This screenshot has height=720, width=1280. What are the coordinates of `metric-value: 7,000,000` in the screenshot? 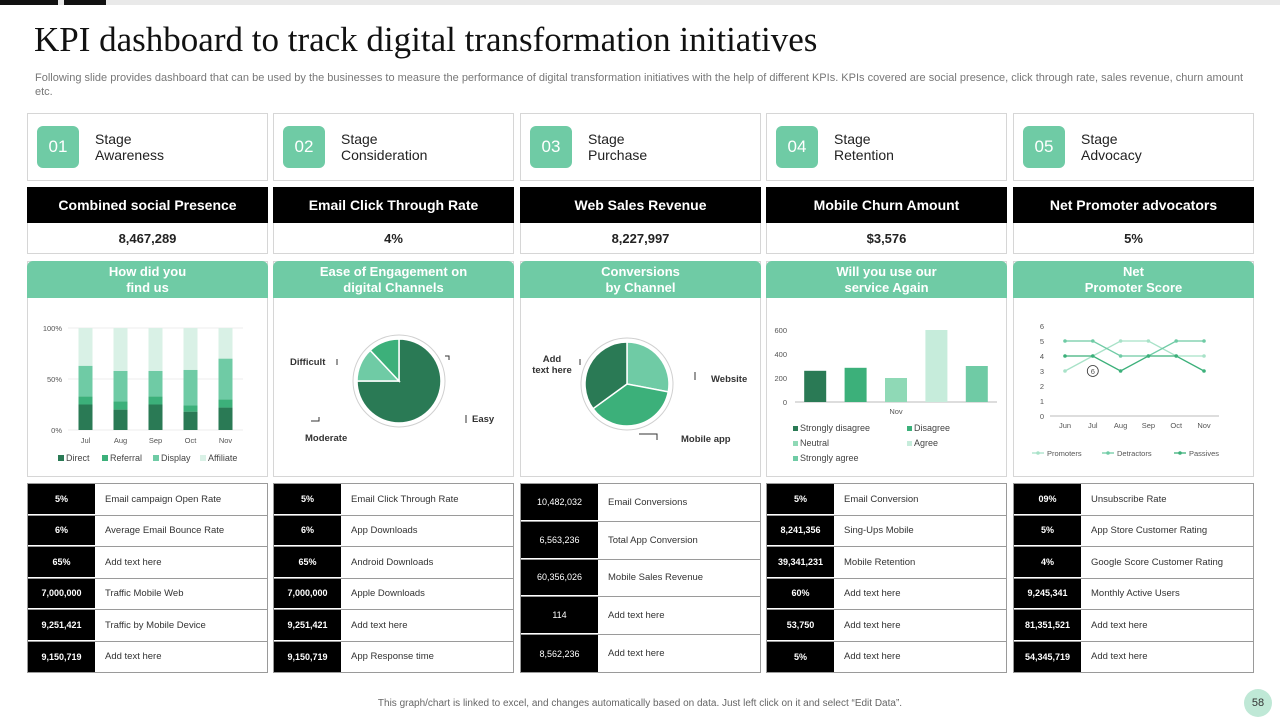 It's located at (307, 593).